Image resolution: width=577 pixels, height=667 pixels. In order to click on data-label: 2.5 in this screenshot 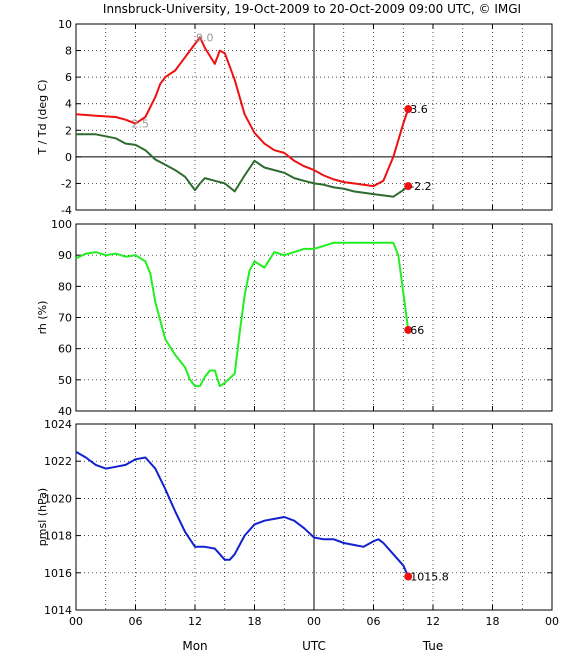, I will do `click(141, 124)`.